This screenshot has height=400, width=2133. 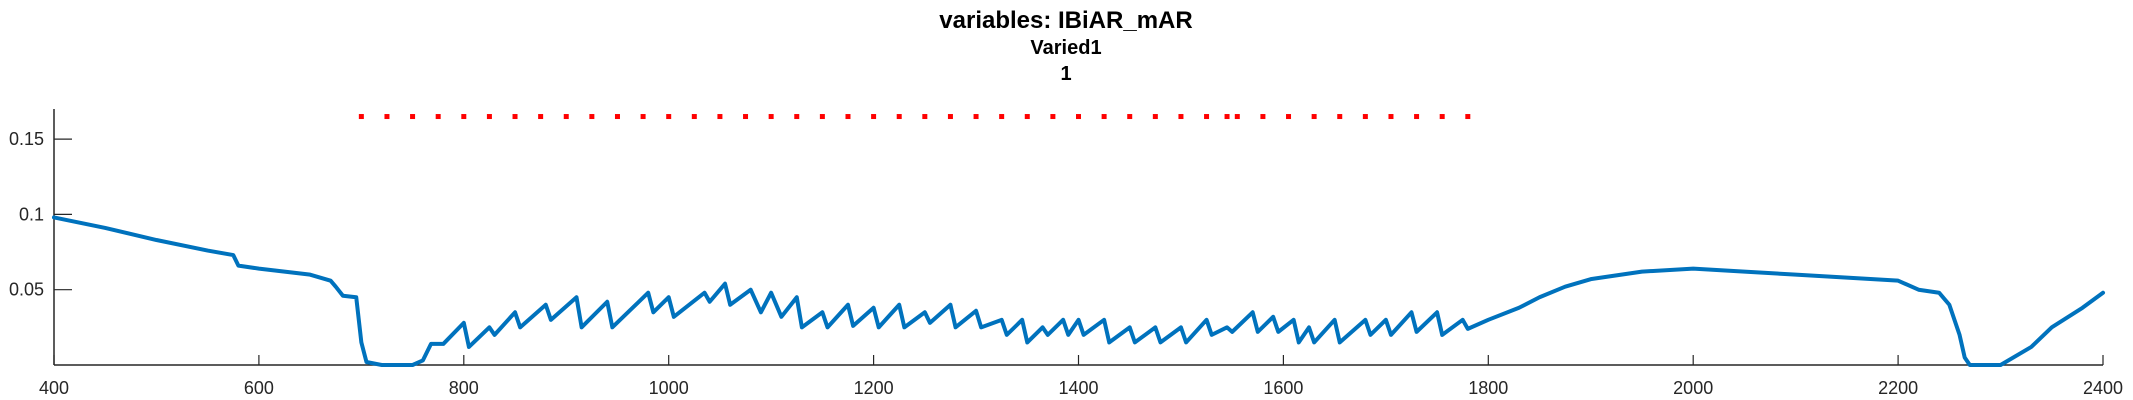 I want to click on y-tick-labels: 0.05 0.1 0.15, so click(x=26, y=214).